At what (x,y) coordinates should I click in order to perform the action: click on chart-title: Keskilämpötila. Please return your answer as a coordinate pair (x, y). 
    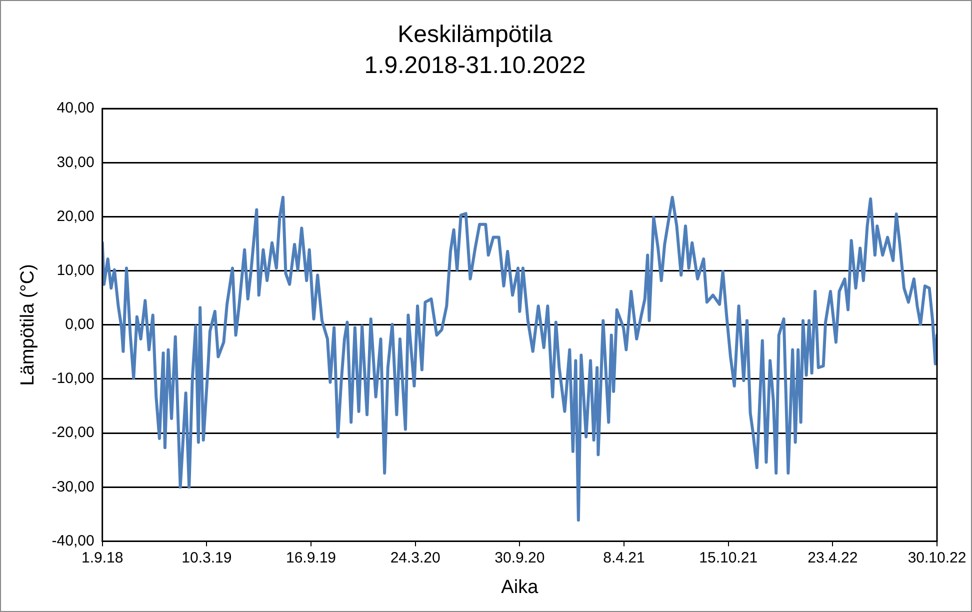
    Looking at the image, I should click on (476, 34).